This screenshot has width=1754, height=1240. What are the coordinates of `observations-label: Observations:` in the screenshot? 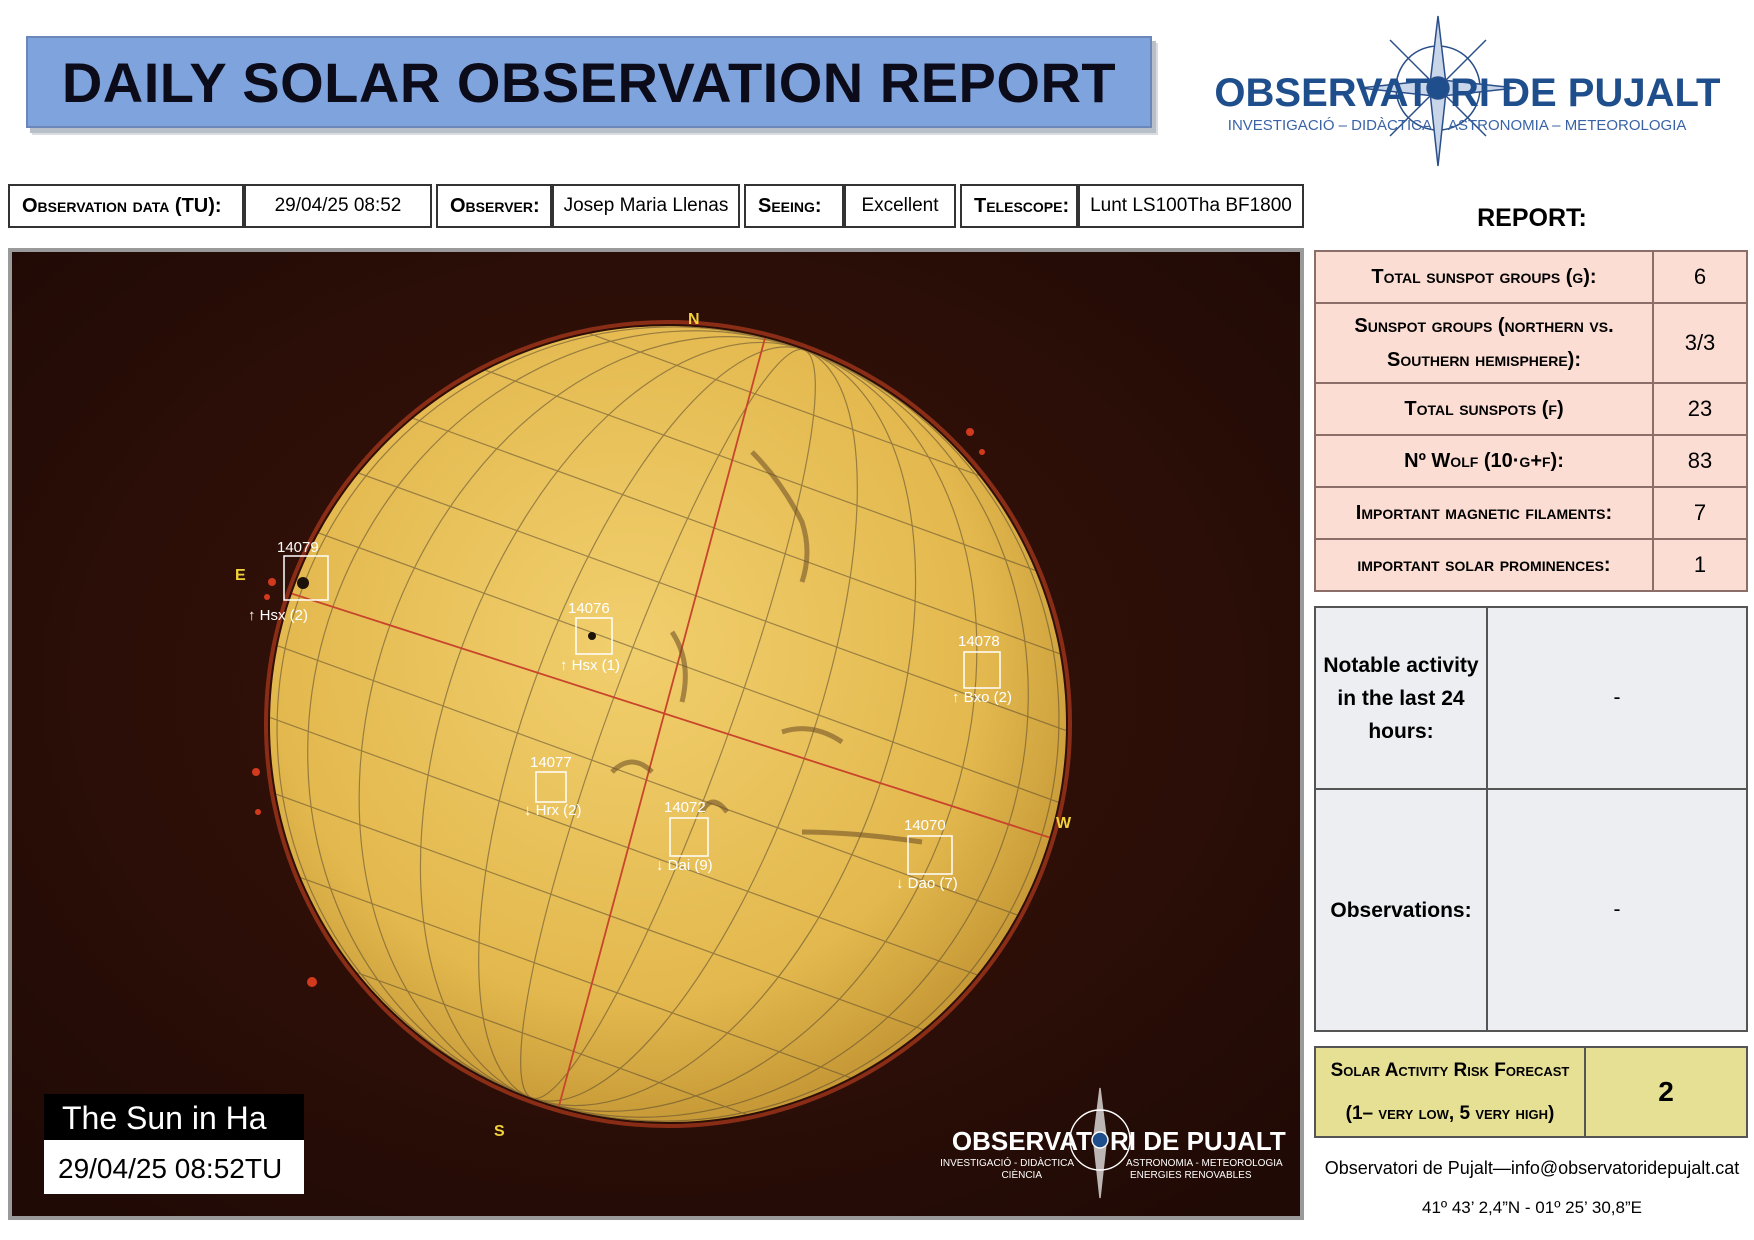 It's located at (1401, 910).